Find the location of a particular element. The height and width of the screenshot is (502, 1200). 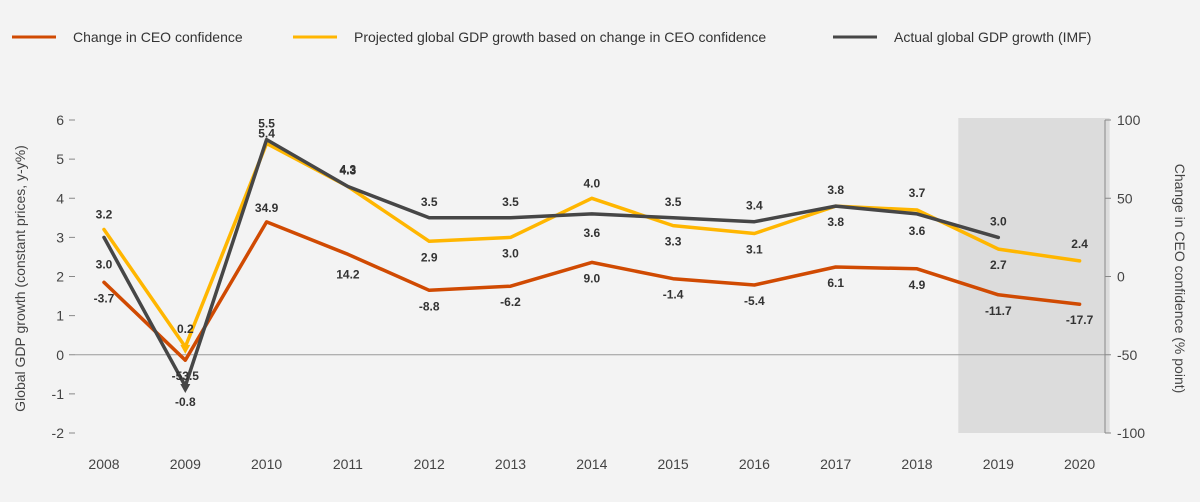

data-label: 34.9 is located at coordinates (267, 208).